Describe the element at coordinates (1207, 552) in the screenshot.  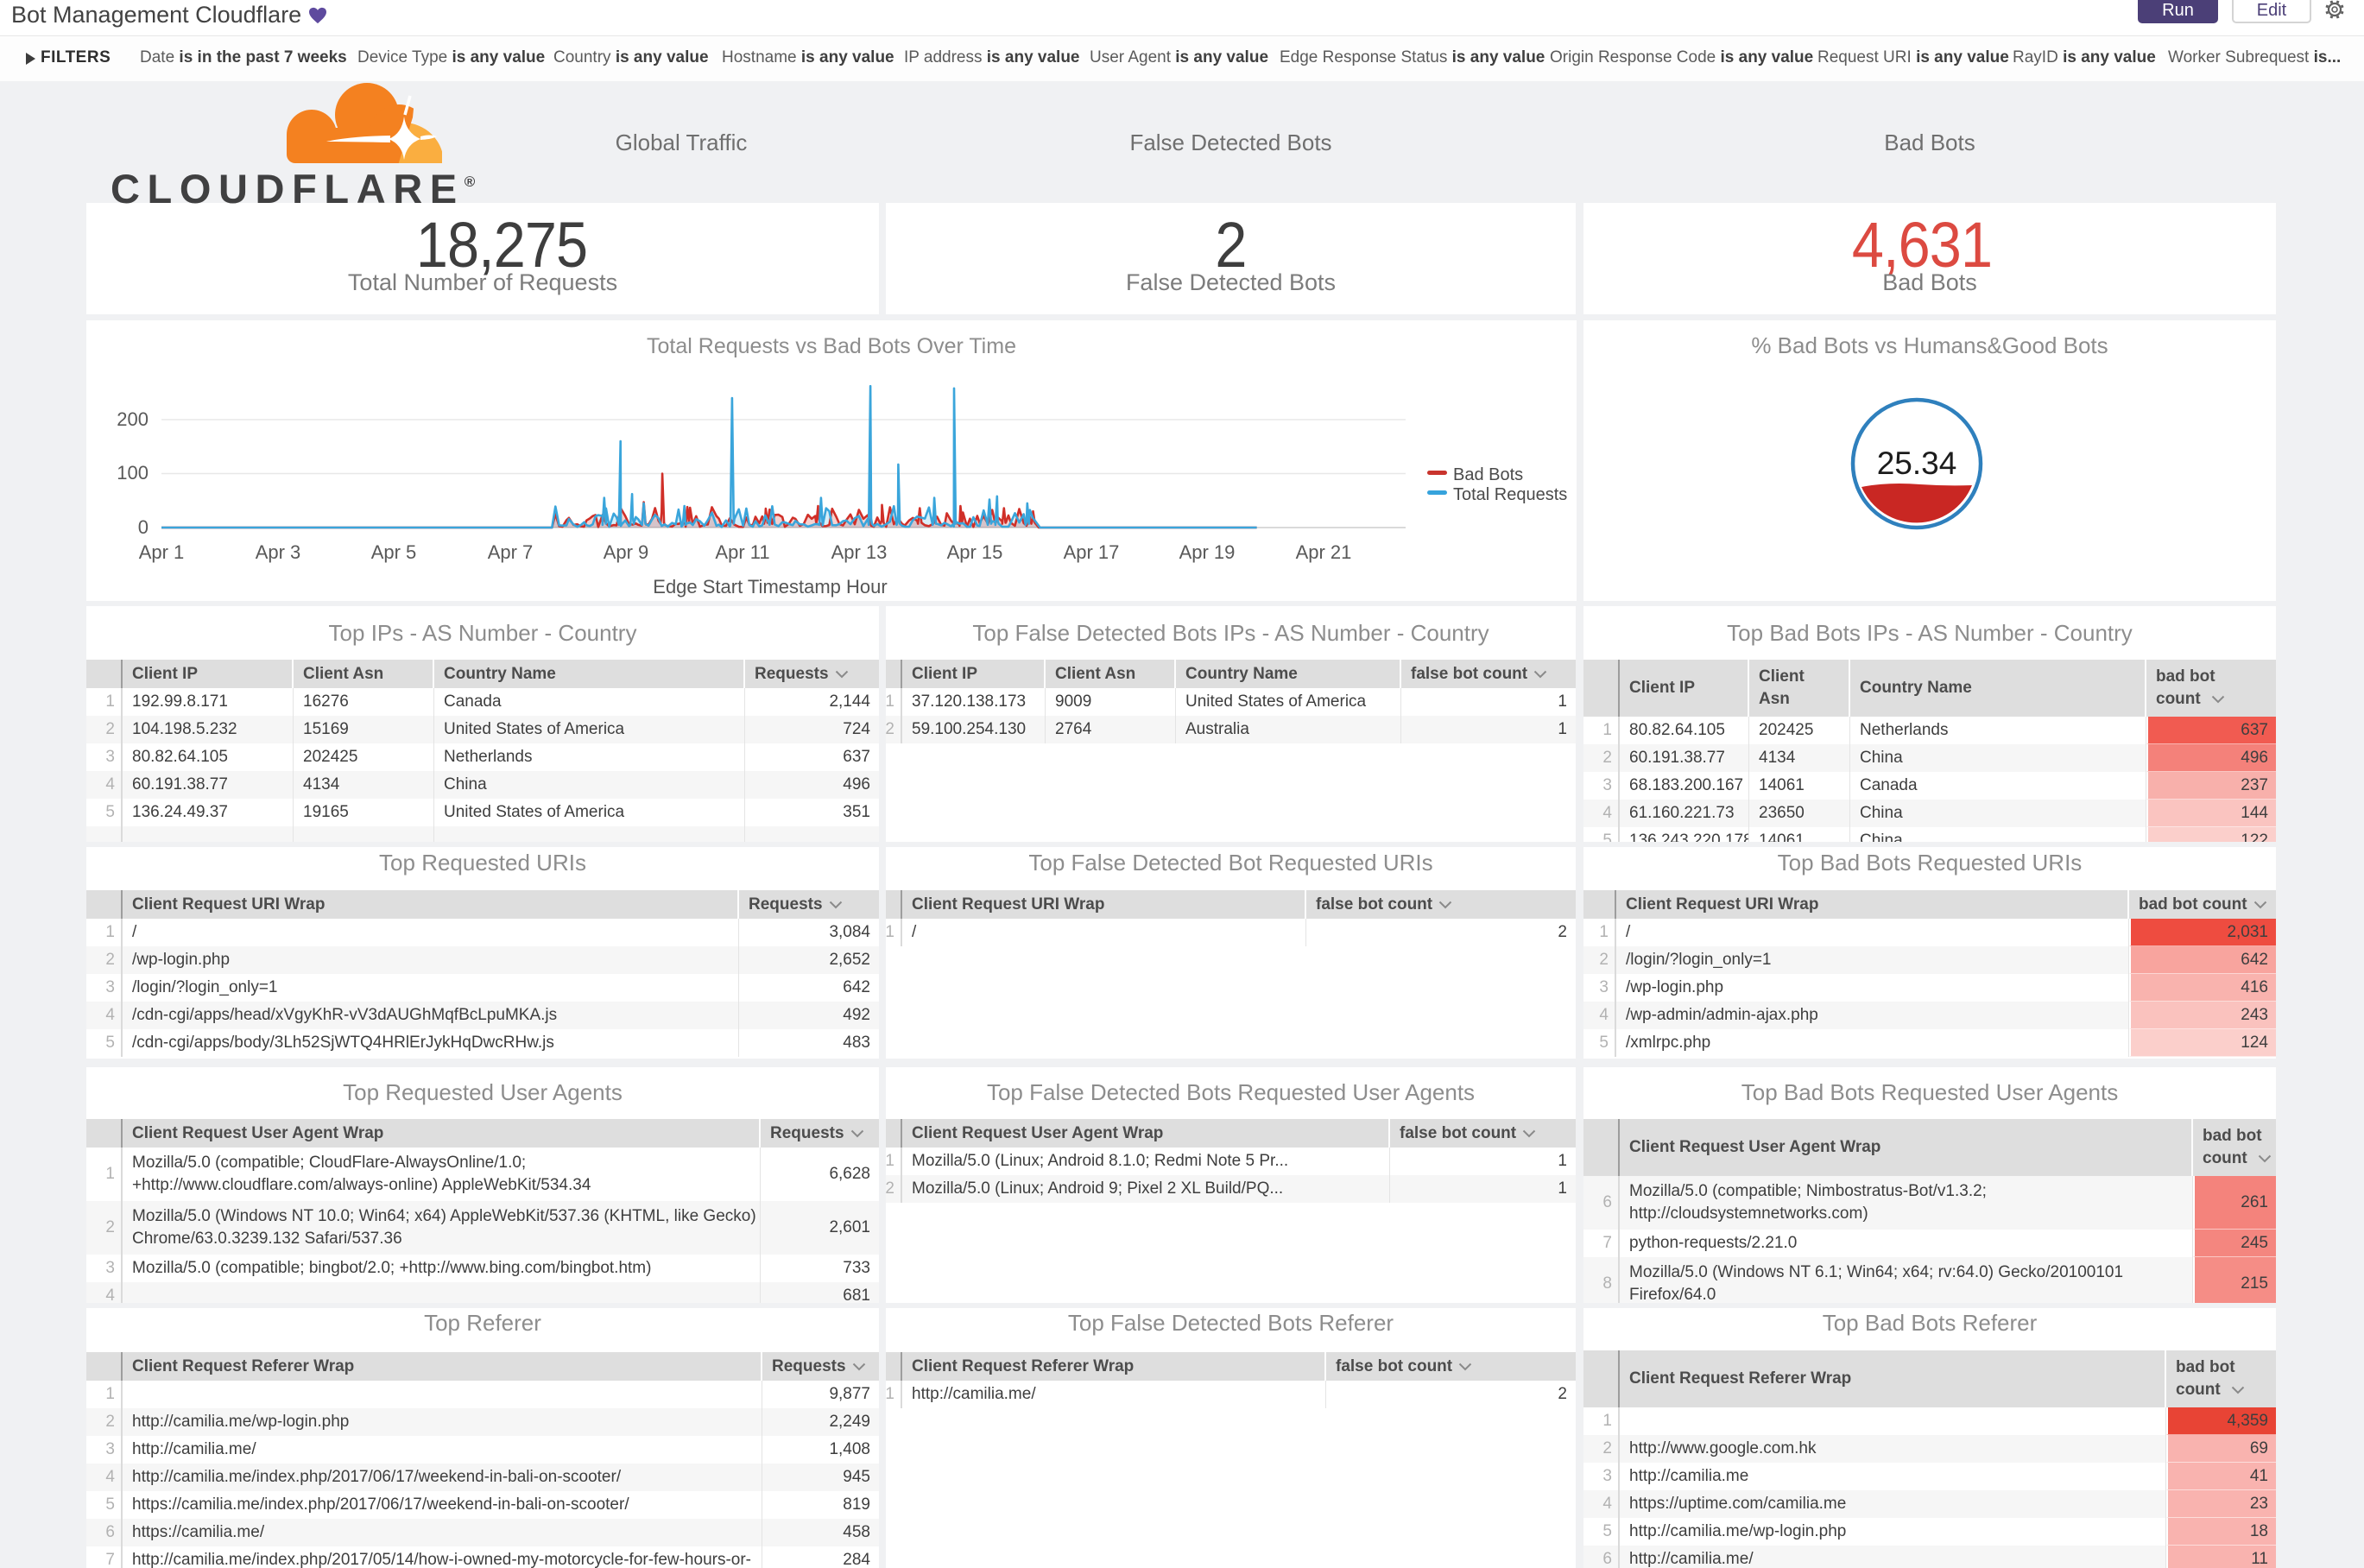
I see `svg-text: Apr 19` at that location.